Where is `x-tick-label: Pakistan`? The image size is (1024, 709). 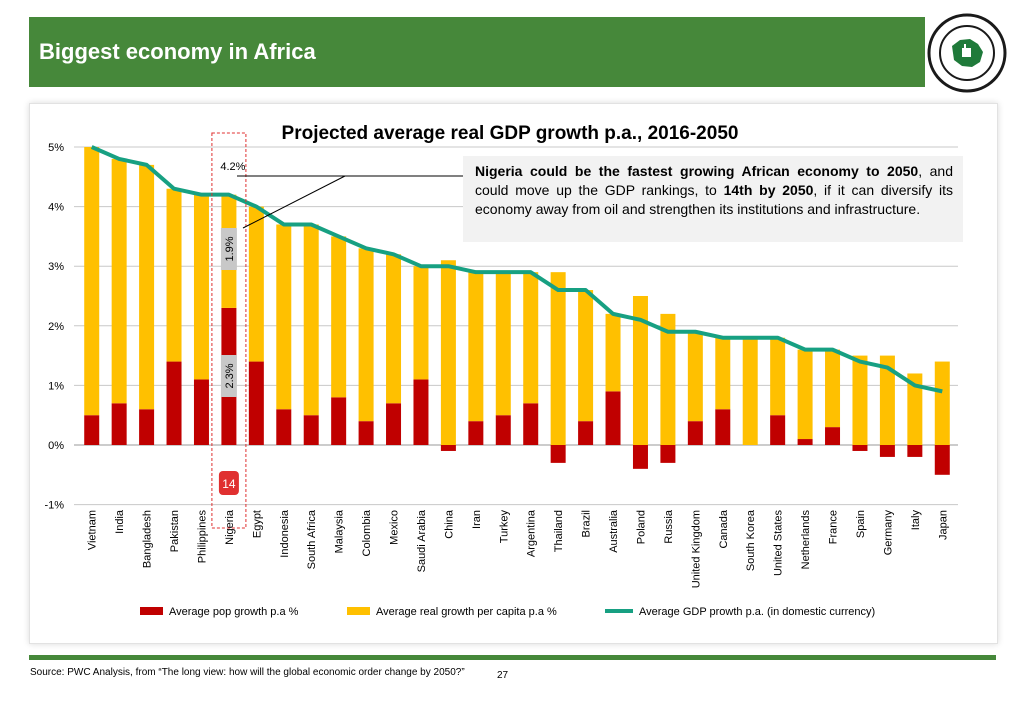
x-tick-label: Pakistan is located at coordinates (175, 531).